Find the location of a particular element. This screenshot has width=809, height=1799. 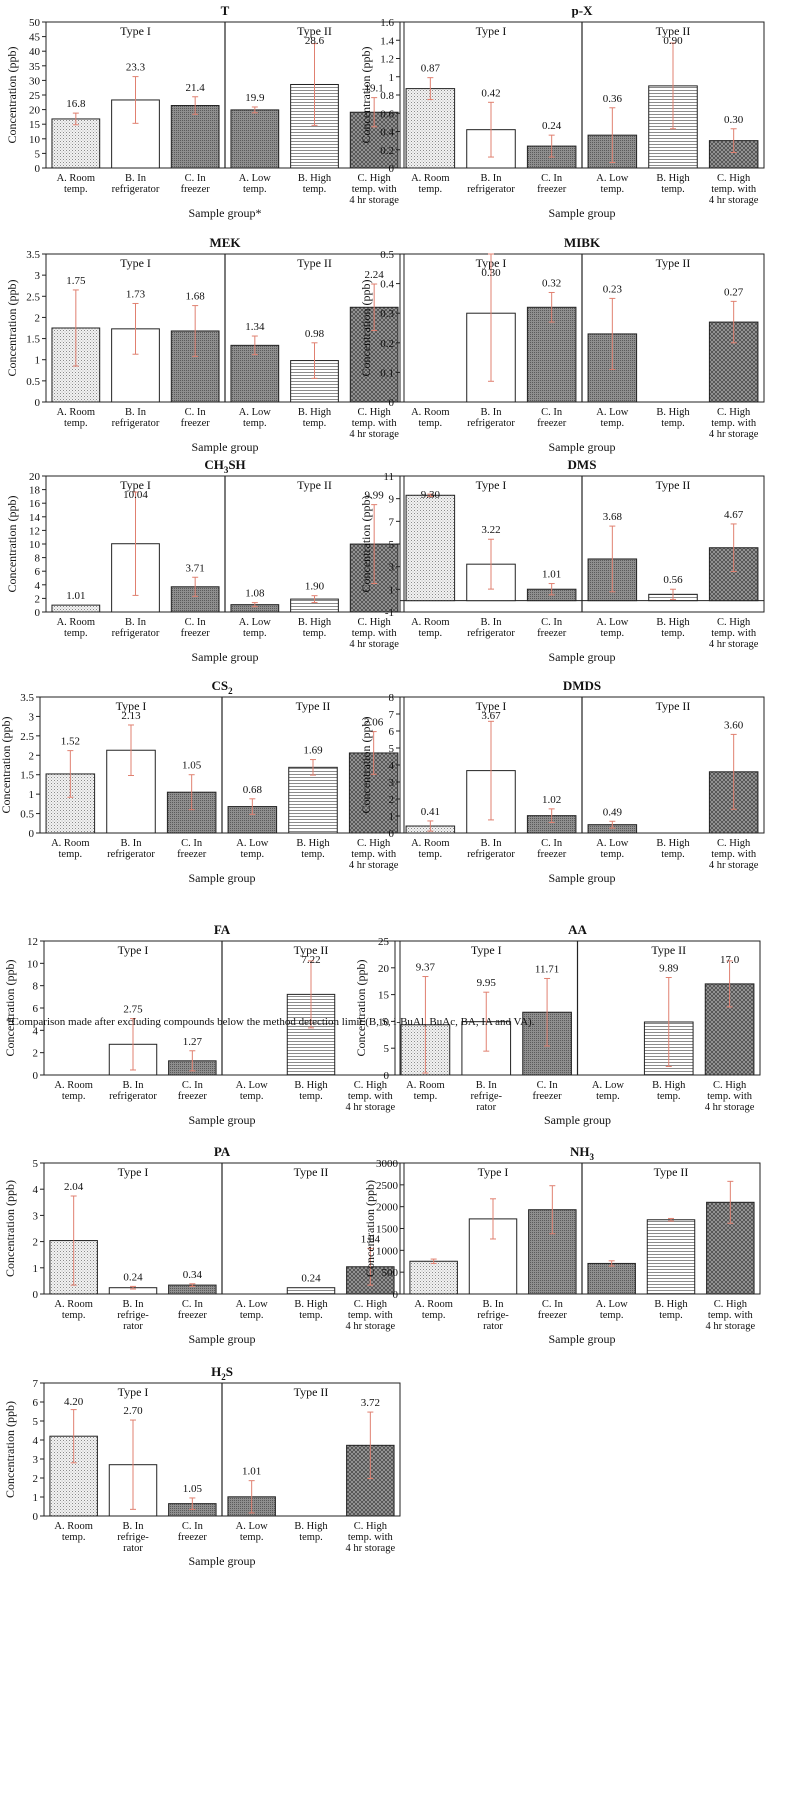

data-label-5: 9.89 is located at coordinates (669, 969).